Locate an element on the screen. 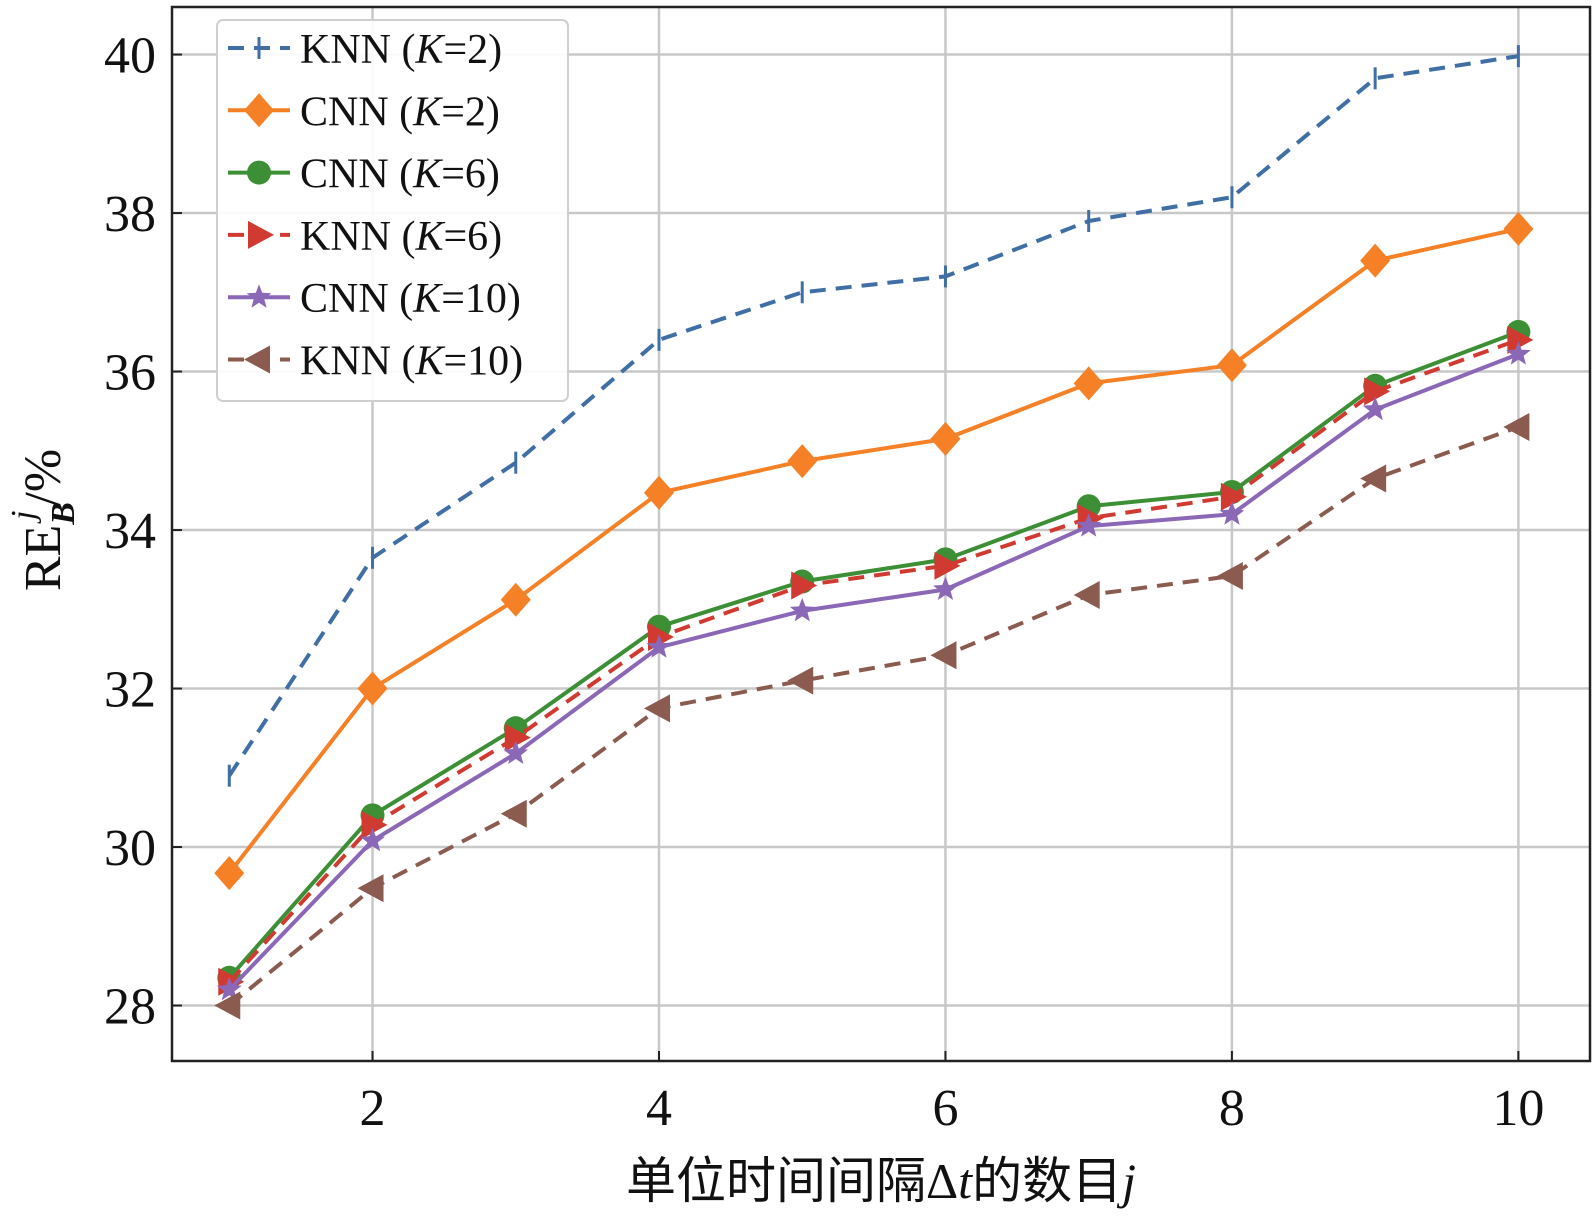 The height and width of the screenshot is (1220, 1596). y-axis-title-subscript: B is located at coordinates (63, 514).